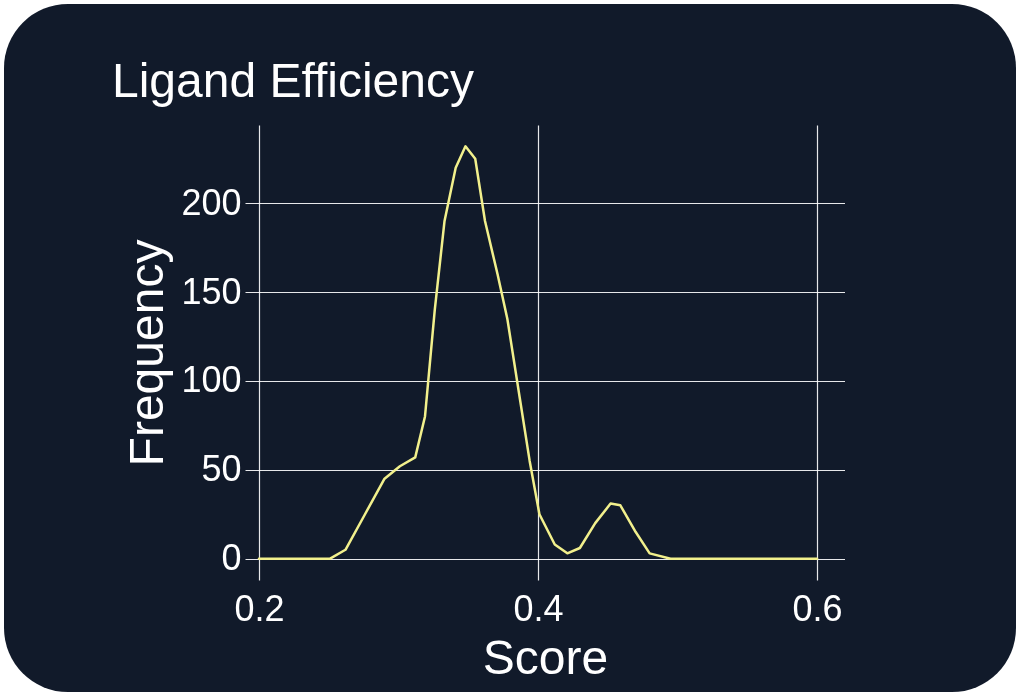  Describe the element at coordinates (545, 657) in the screenshot. I see `x-axis-title: Score` at that location.